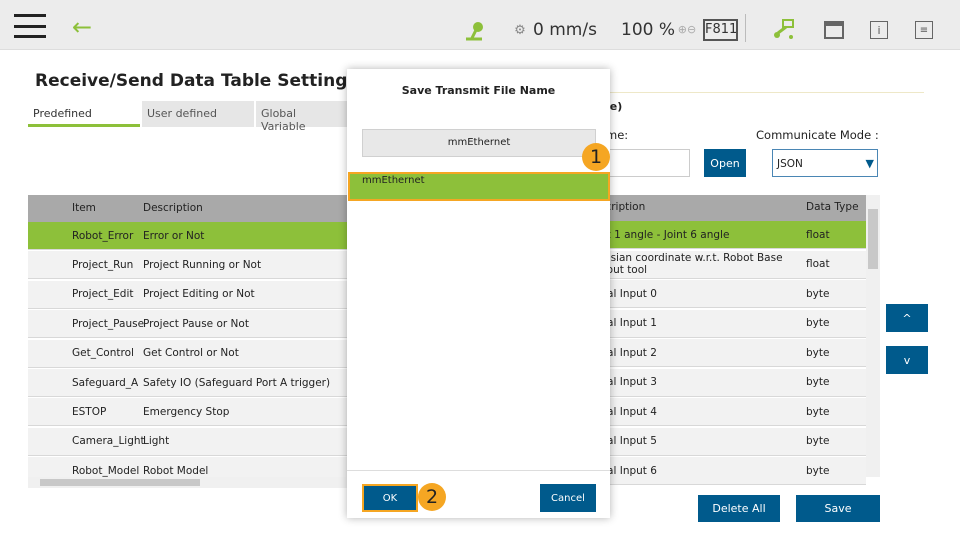  Describe the element at coordinates (784, 29) in the screenshot. I see `robot-connect-icon` at that location.